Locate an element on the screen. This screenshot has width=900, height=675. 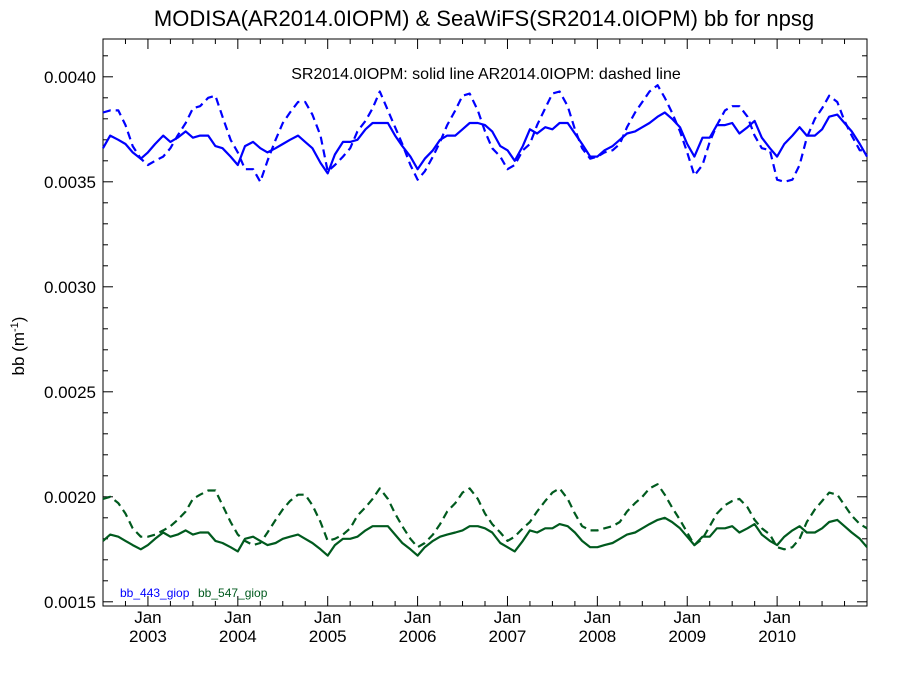
series-line-bb-547-giop-solid is located at coordinates (485, 536).